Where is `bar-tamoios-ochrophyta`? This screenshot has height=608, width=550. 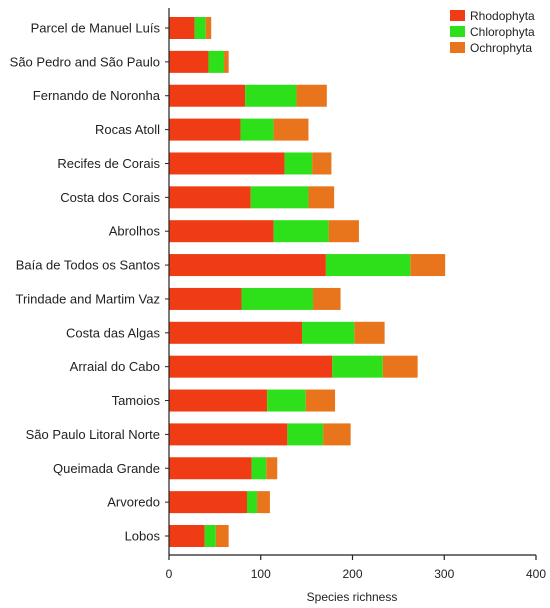 bar-tamoios-ochrophyta is located at coordinates (320, 400).